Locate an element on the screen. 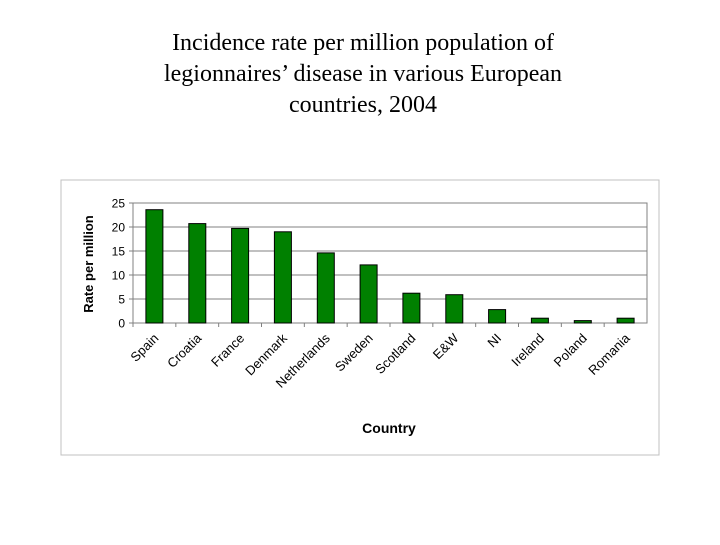 Image resolution: width=720 pixels, height=545 pixels. y-axis-ticks: 0 5 10 15 20 25 is located at coordinates (122, 264).